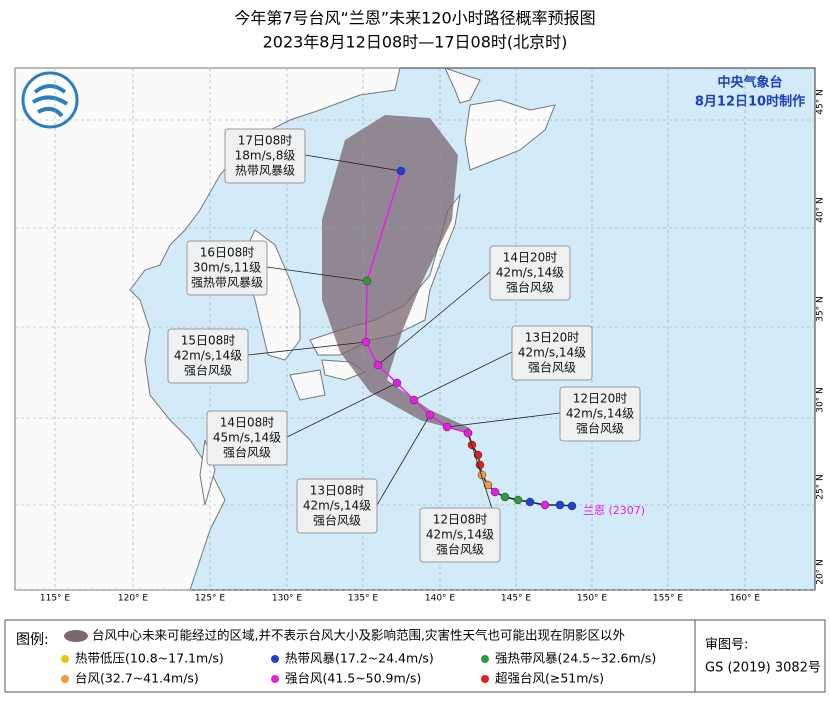 The image size is (830, 709). I want to click on lon-label: 160° E, so click(745, 599).